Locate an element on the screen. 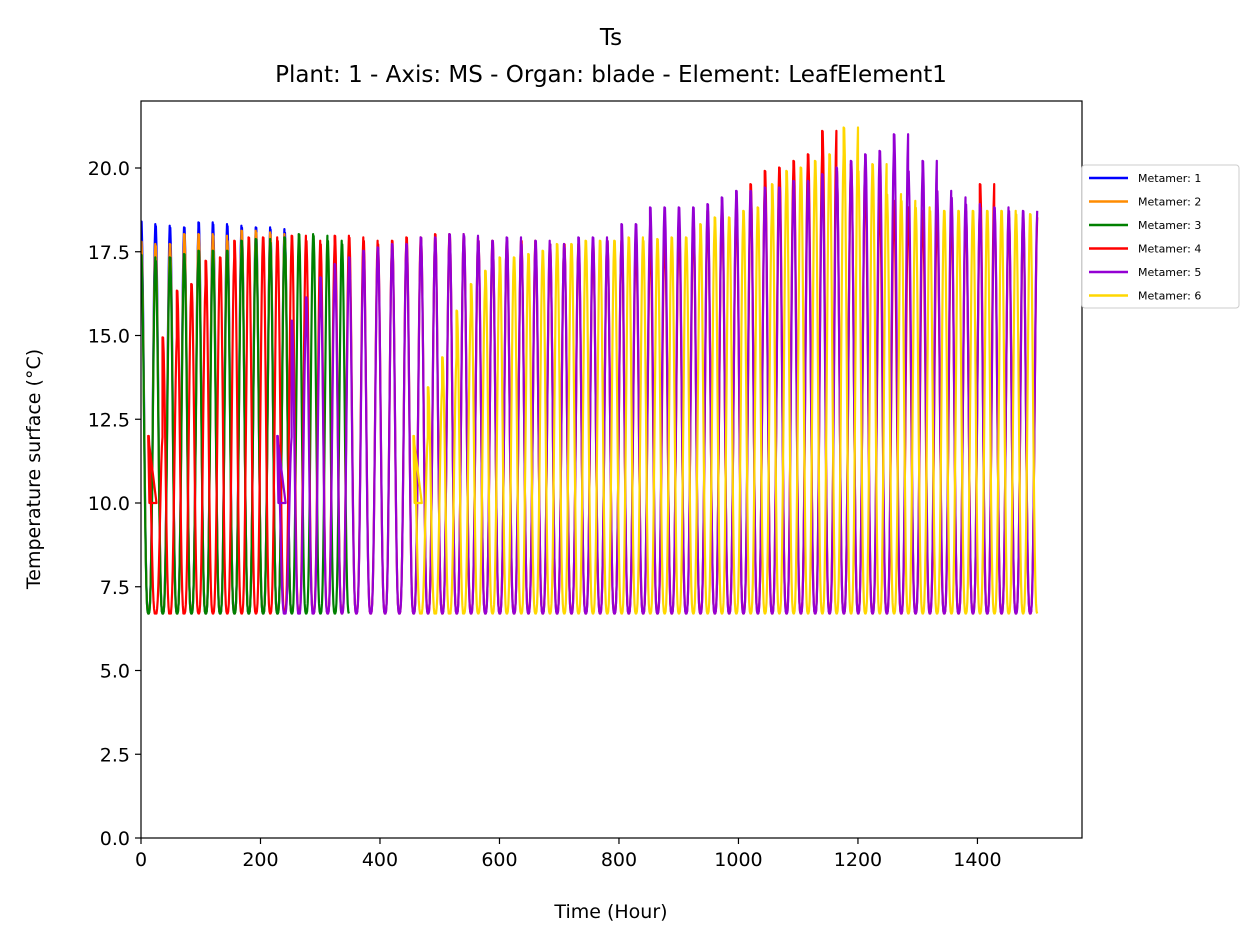 This screenshot has width=1259, height=945. x-tick-label: 1400 is located at coordinates (977, 860).